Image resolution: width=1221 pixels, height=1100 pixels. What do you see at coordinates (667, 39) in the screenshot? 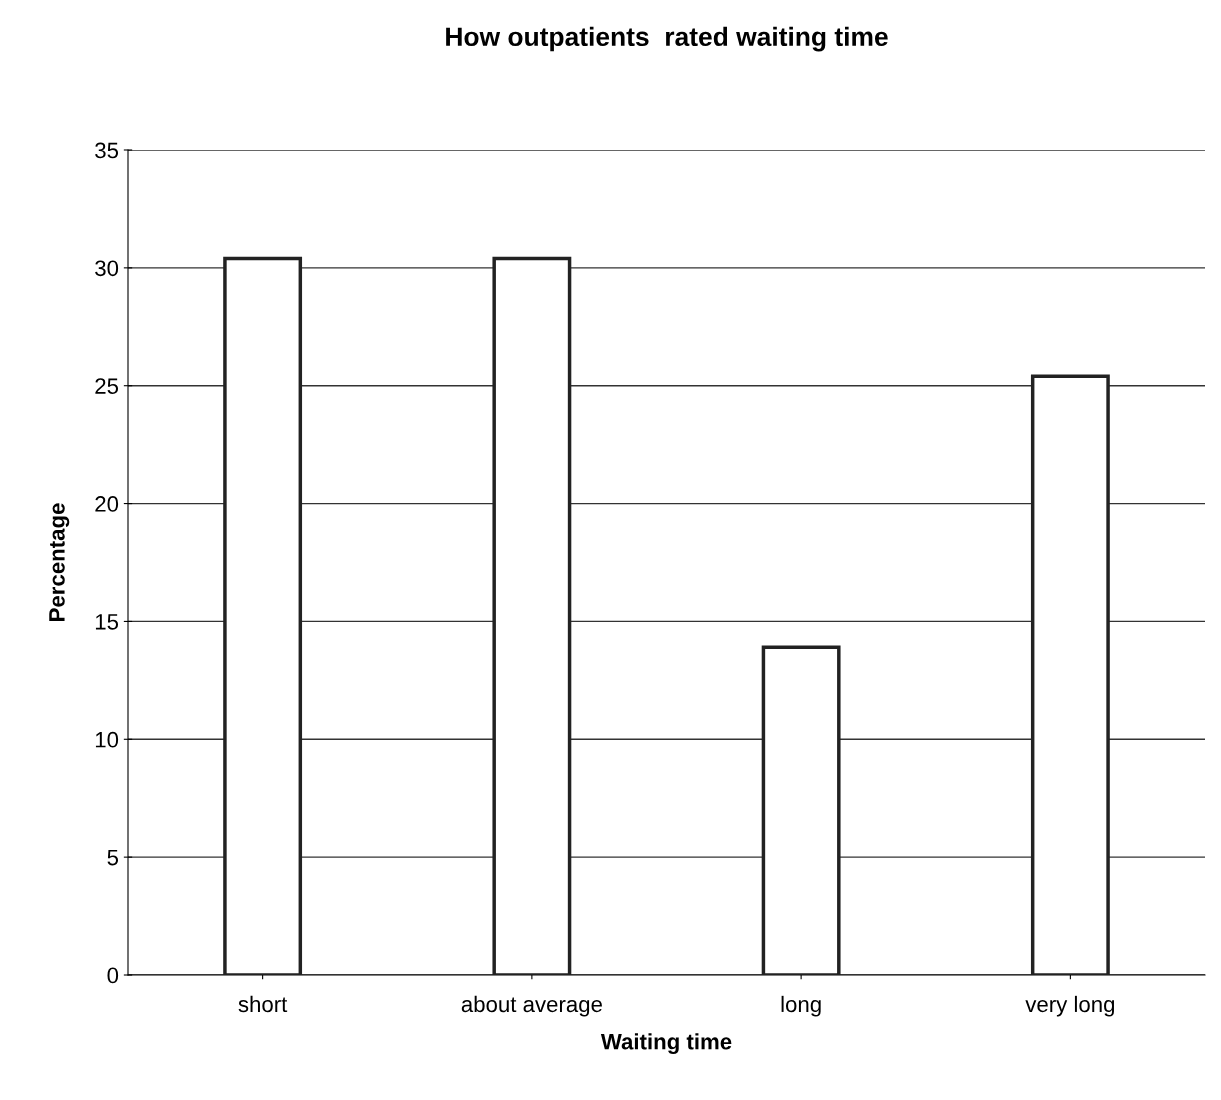
I see `chart-title: How outpatients rated waiting time` at bounding box center [667, 39].